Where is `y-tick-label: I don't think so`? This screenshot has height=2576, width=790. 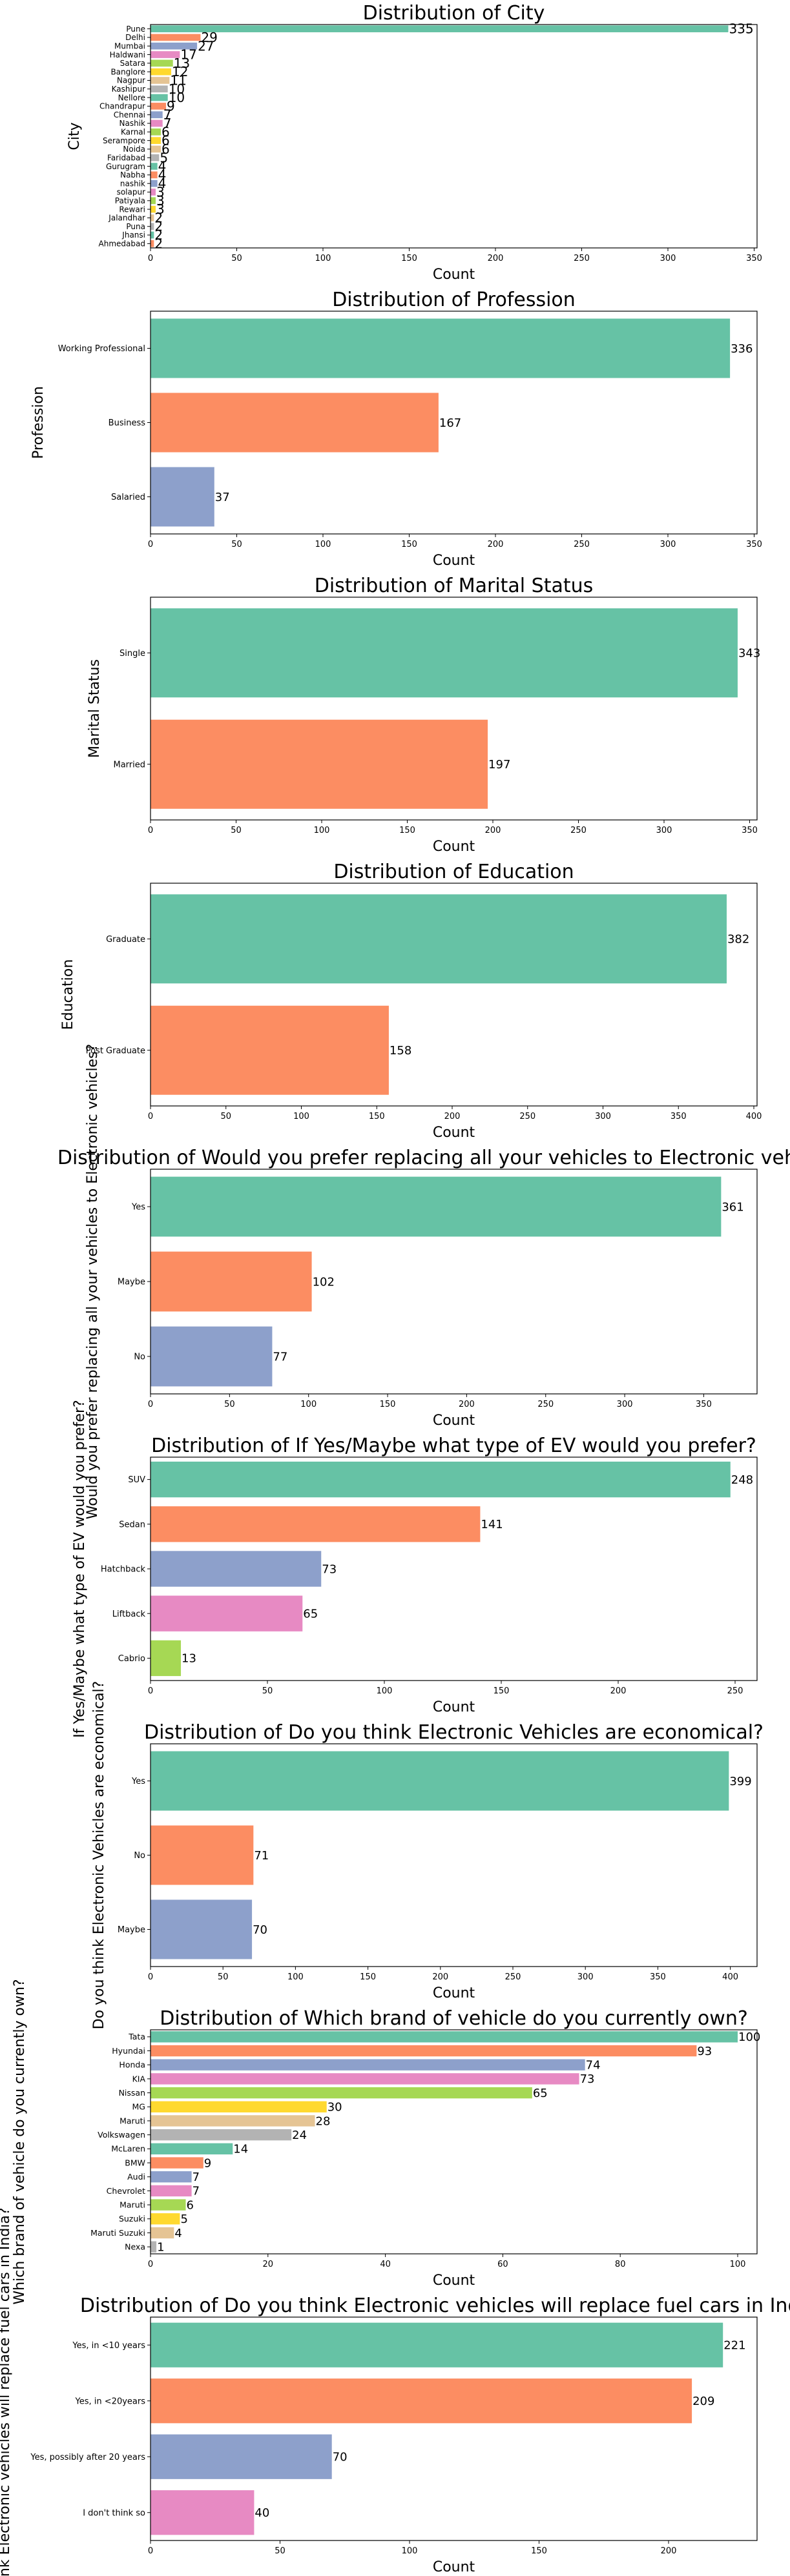 y-tick-label: I don't think so is located at coordinates (114, 2513).